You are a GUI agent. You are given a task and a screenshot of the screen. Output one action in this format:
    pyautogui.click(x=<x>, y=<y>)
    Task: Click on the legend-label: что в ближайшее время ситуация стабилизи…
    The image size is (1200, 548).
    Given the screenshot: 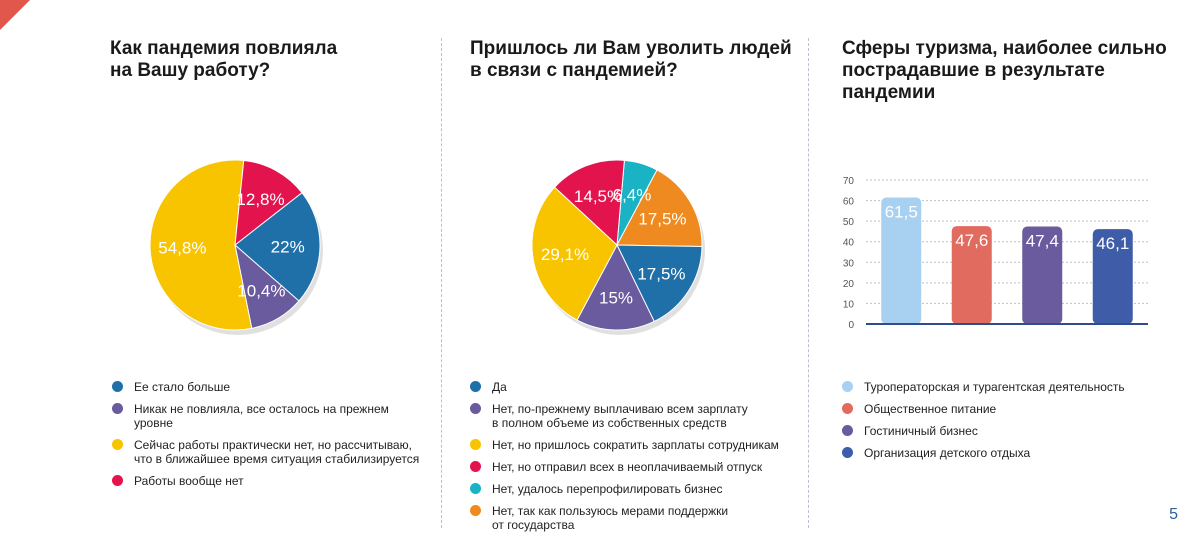 What is the action you would take?
    pyautogui.click(x=277, y=459)
    